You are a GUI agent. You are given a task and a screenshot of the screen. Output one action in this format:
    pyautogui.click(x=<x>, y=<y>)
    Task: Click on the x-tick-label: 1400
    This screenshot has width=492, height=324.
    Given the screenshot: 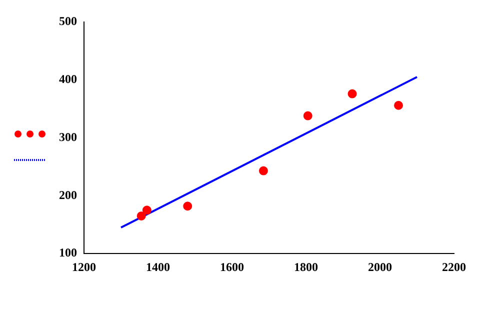 What is the action you would take?
    pyautogui.click(x=158, y=267)
    